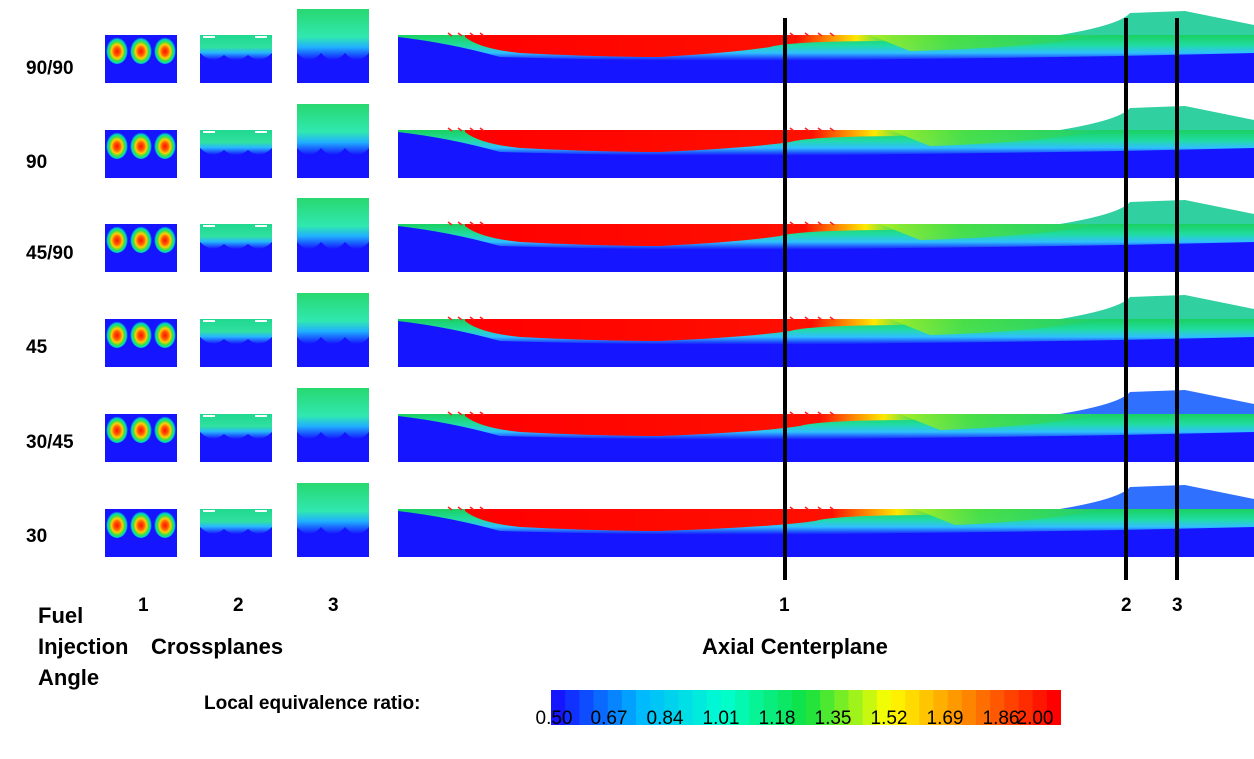 This screenshot has width=1254, height=759. What do you see at coordinates (83, 646) in the screenshot?
I see `axis-title-line-2: Injection` at bounding box center [83, 646].